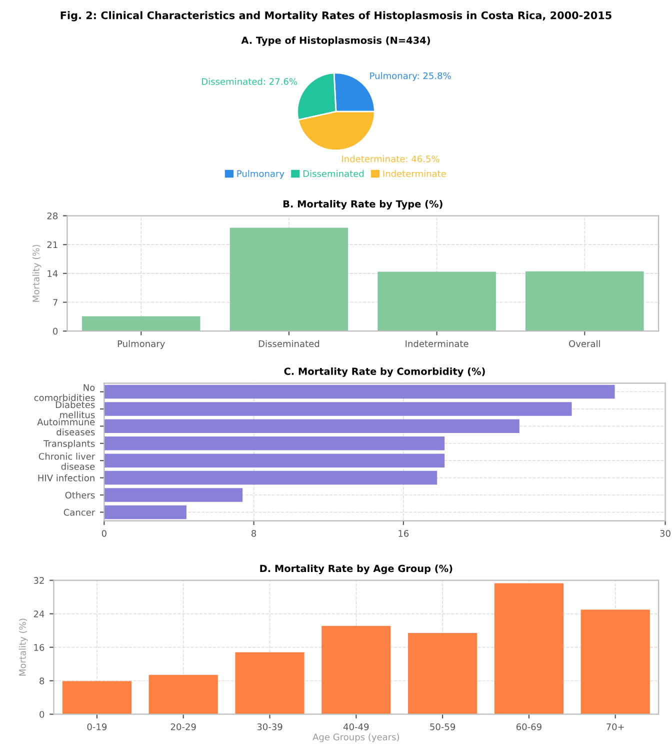  What do you see at coordinates (356, 726) in the screenshot?
I see `x-tick-label: 40-49` at bounding box center [356, 726].